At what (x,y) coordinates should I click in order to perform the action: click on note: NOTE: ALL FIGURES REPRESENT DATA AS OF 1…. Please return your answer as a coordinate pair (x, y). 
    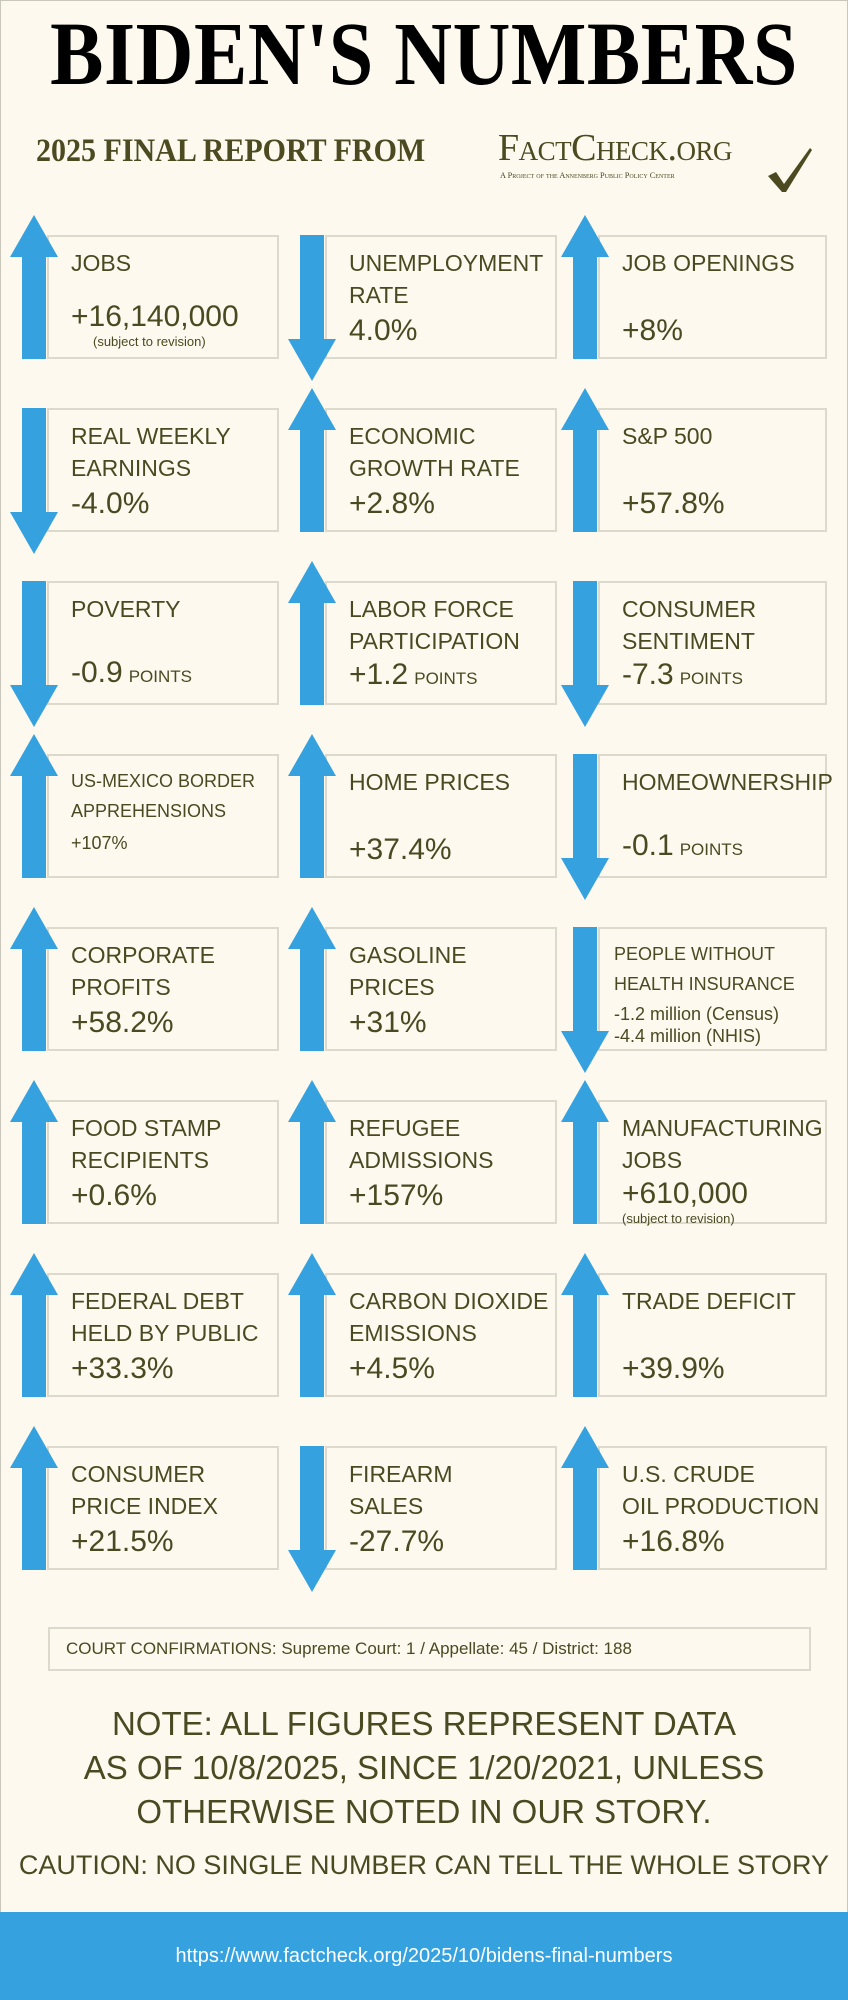
    Looking at the image, I should click on (424, 1768).